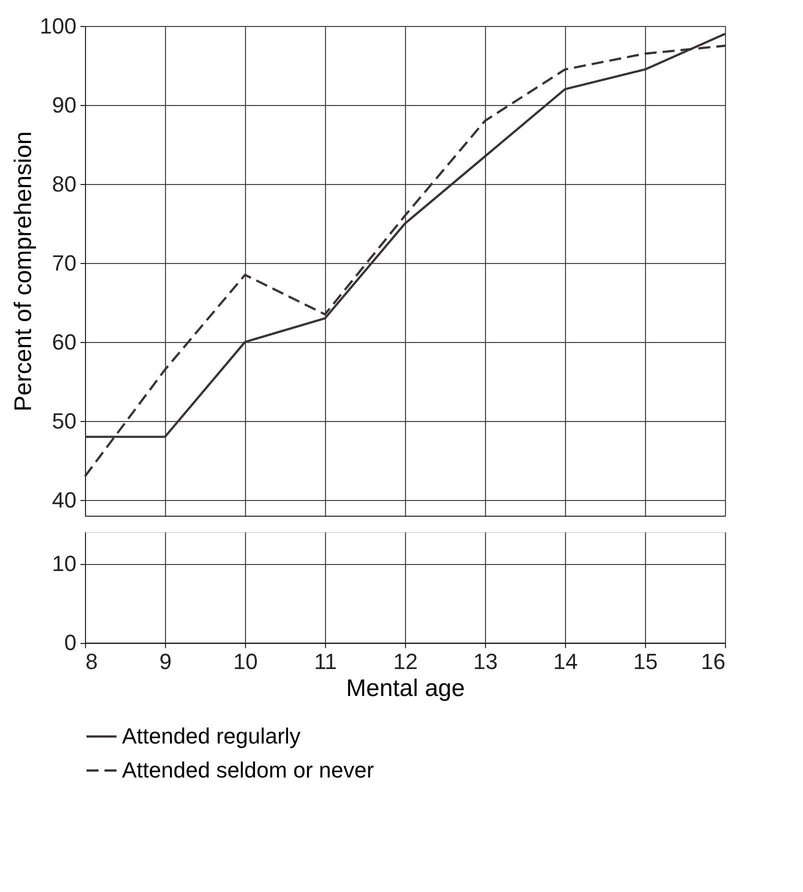  Describe the element at coordinates (565, 661) in the screenshot. I see `x-tick-label: 14` at that location.